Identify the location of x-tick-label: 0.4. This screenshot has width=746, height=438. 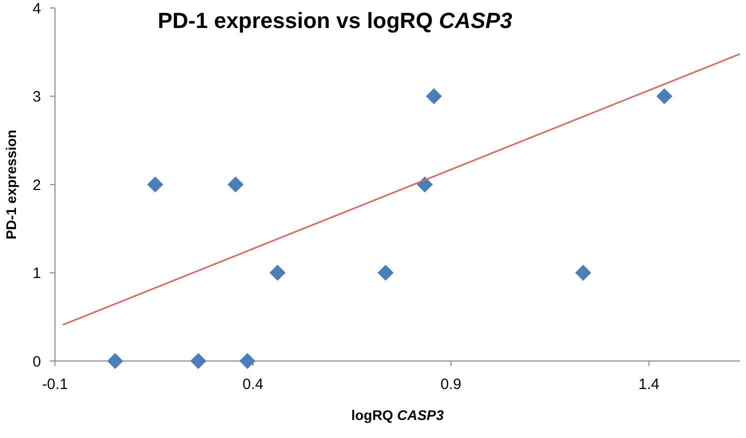
(253, 384).